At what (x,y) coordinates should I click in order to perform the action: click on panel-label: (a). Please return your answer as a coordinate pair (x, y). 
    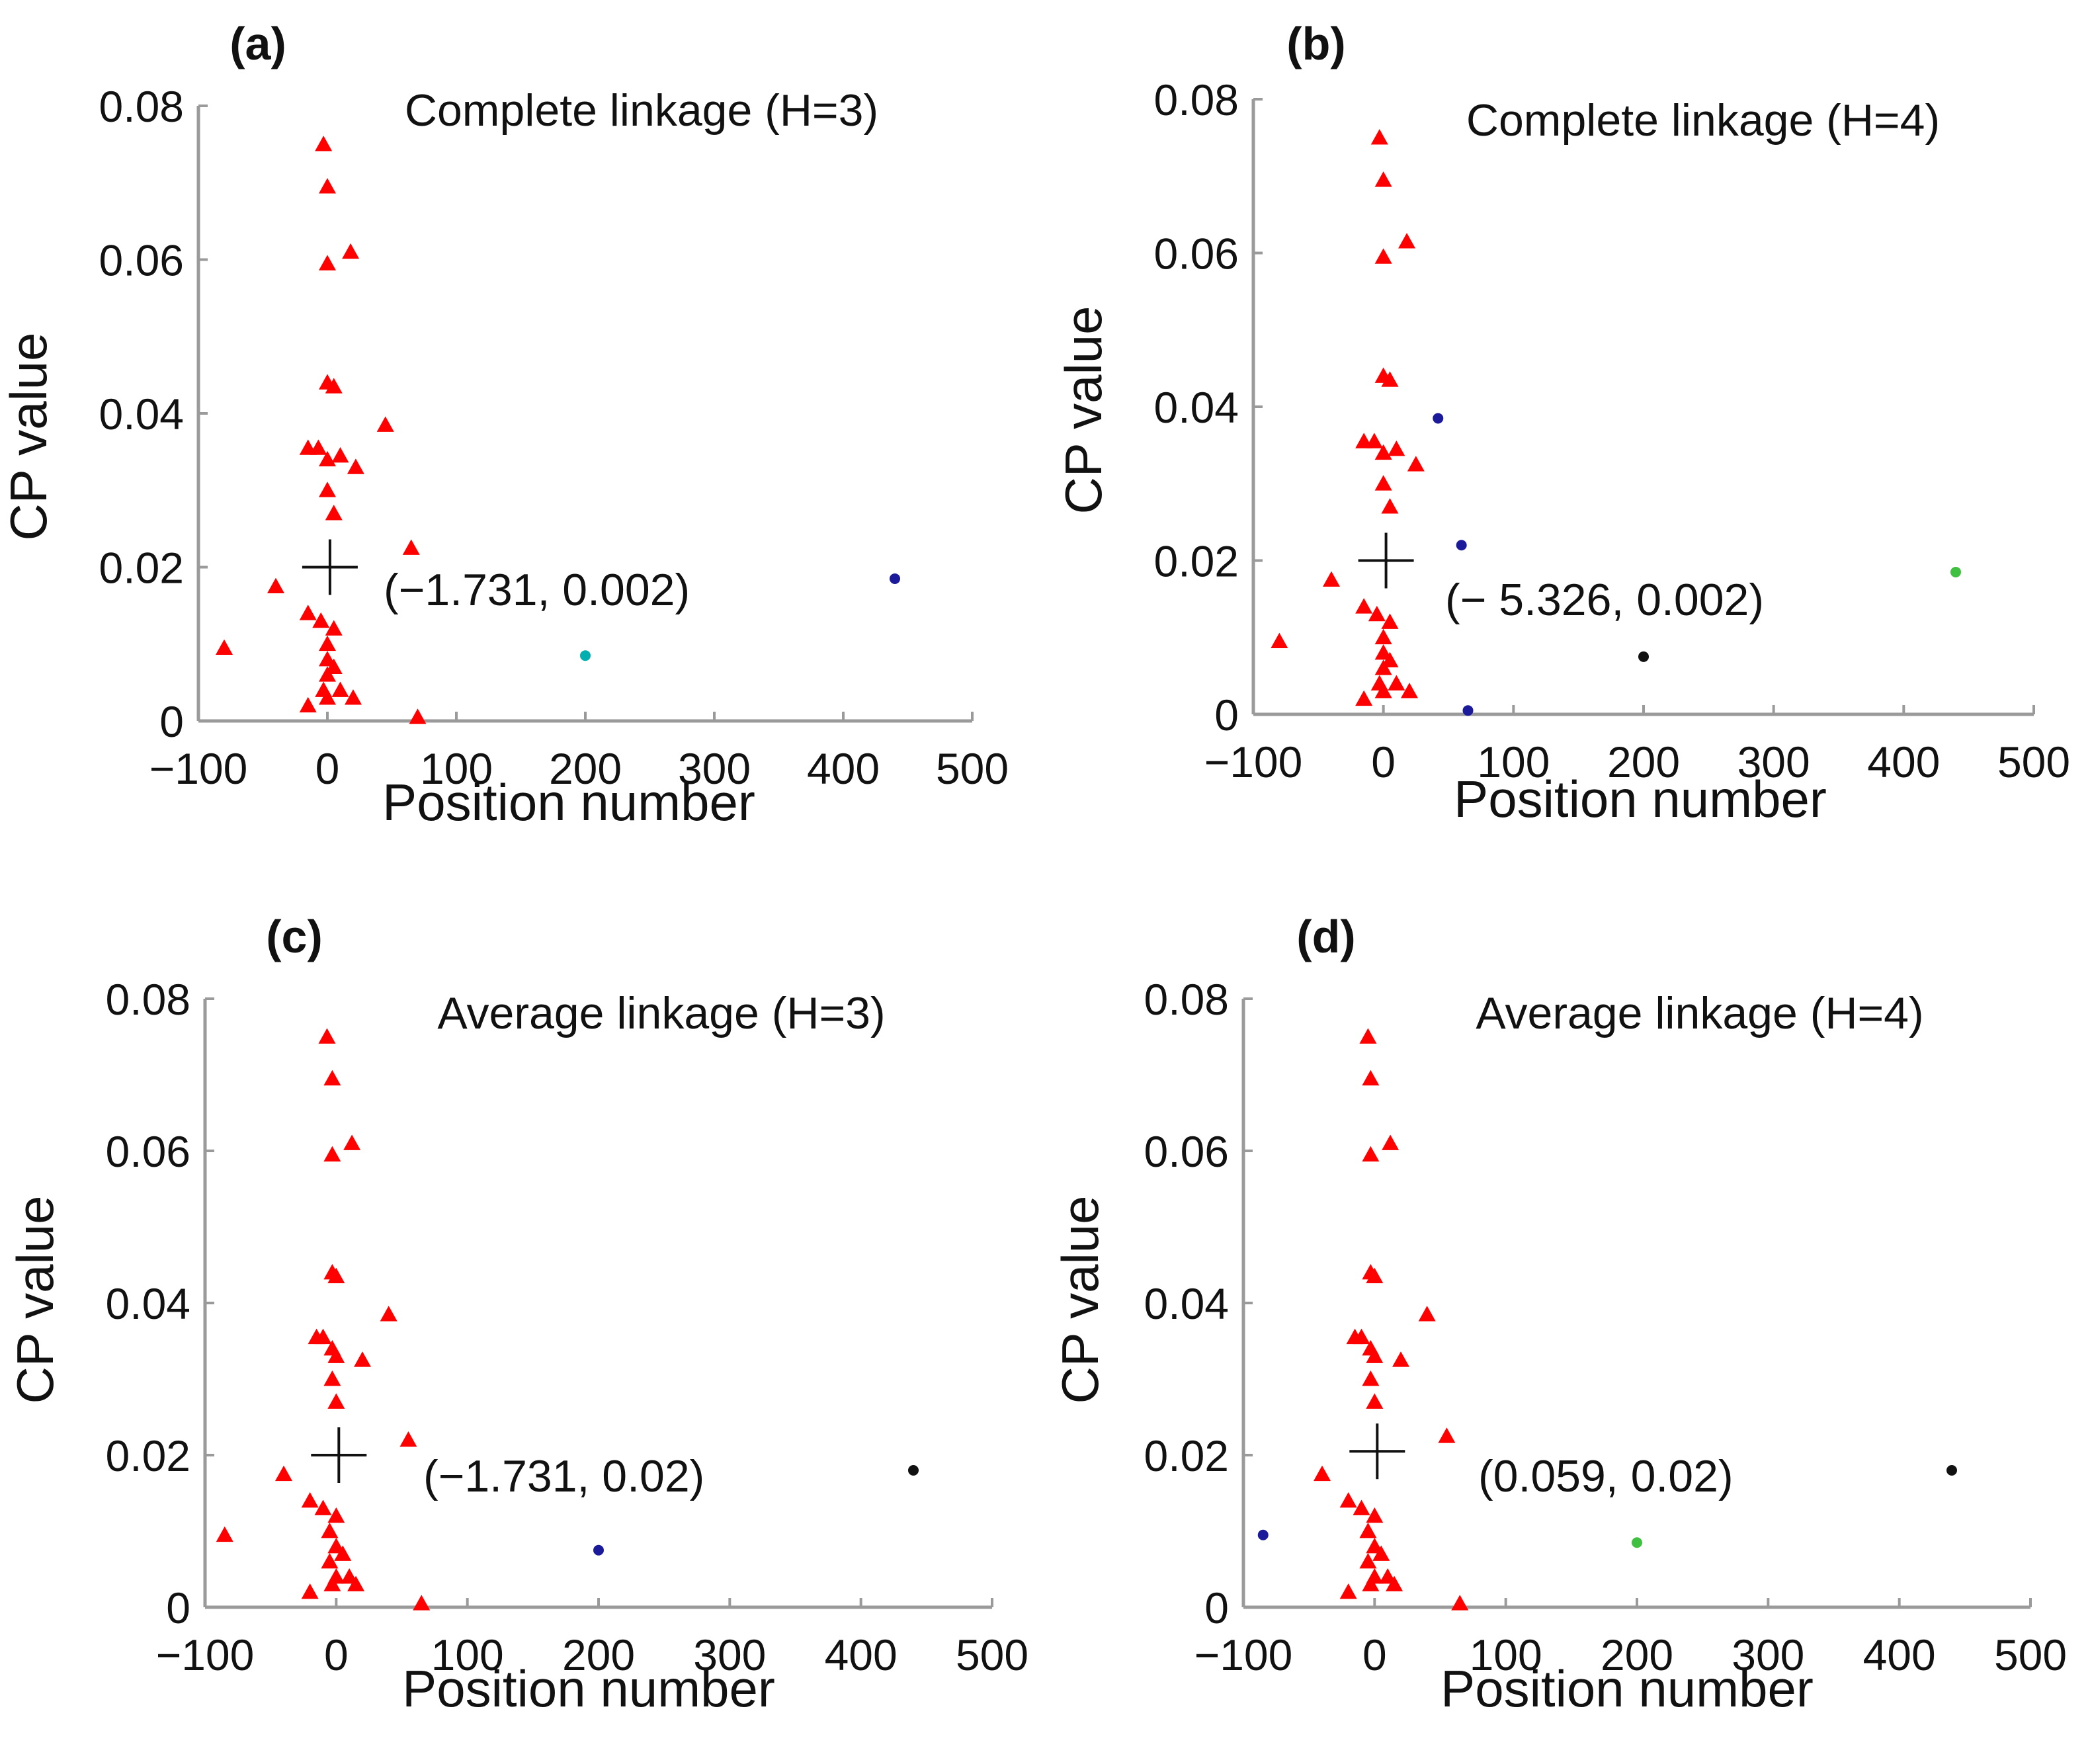
    Looking at the image, I should click on (258, 43).